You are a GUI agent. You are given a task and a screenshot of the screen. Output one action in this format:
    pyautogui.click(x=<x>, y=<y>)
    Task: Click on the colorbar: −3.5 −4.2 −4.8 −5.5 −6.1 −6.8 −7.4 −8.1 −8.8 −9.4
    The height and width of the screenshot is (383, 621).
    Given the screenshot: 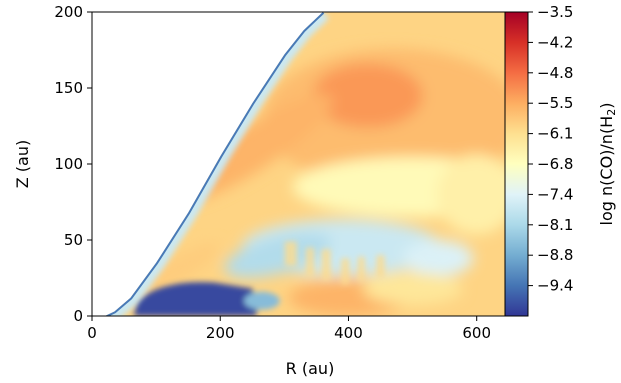 What is the action you would take?
    pyautogui.click(x=538, y=160)
    